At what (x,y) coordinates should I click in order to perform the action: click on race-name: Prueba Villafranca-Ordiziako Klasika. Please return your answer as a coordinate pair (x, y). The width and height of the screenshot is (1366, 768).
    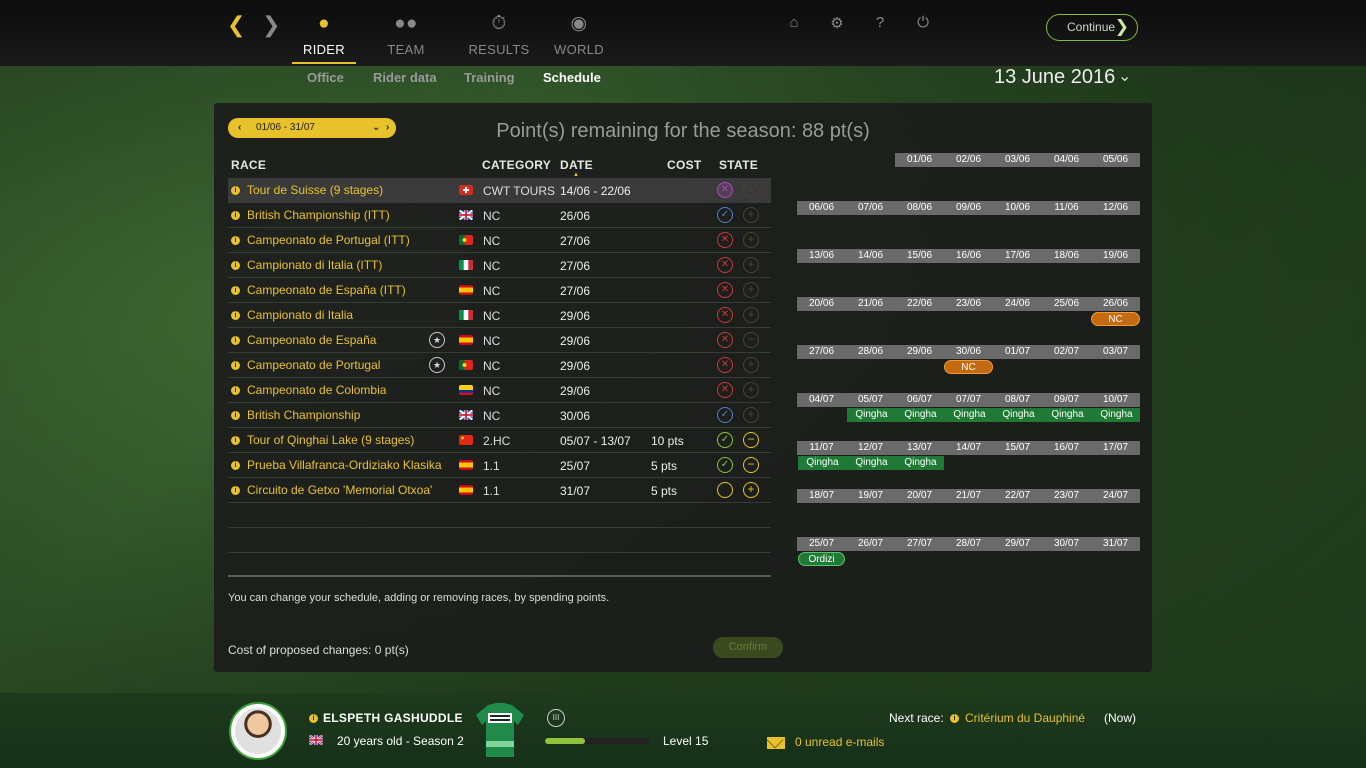
    Looking at the image, I should click on (344, 465).